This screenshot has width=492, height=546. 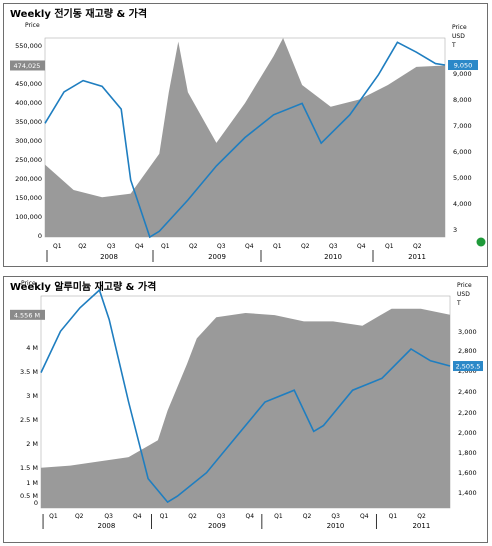 I want to click on right-tick-label: 3,000, so click(x=467, y=332).